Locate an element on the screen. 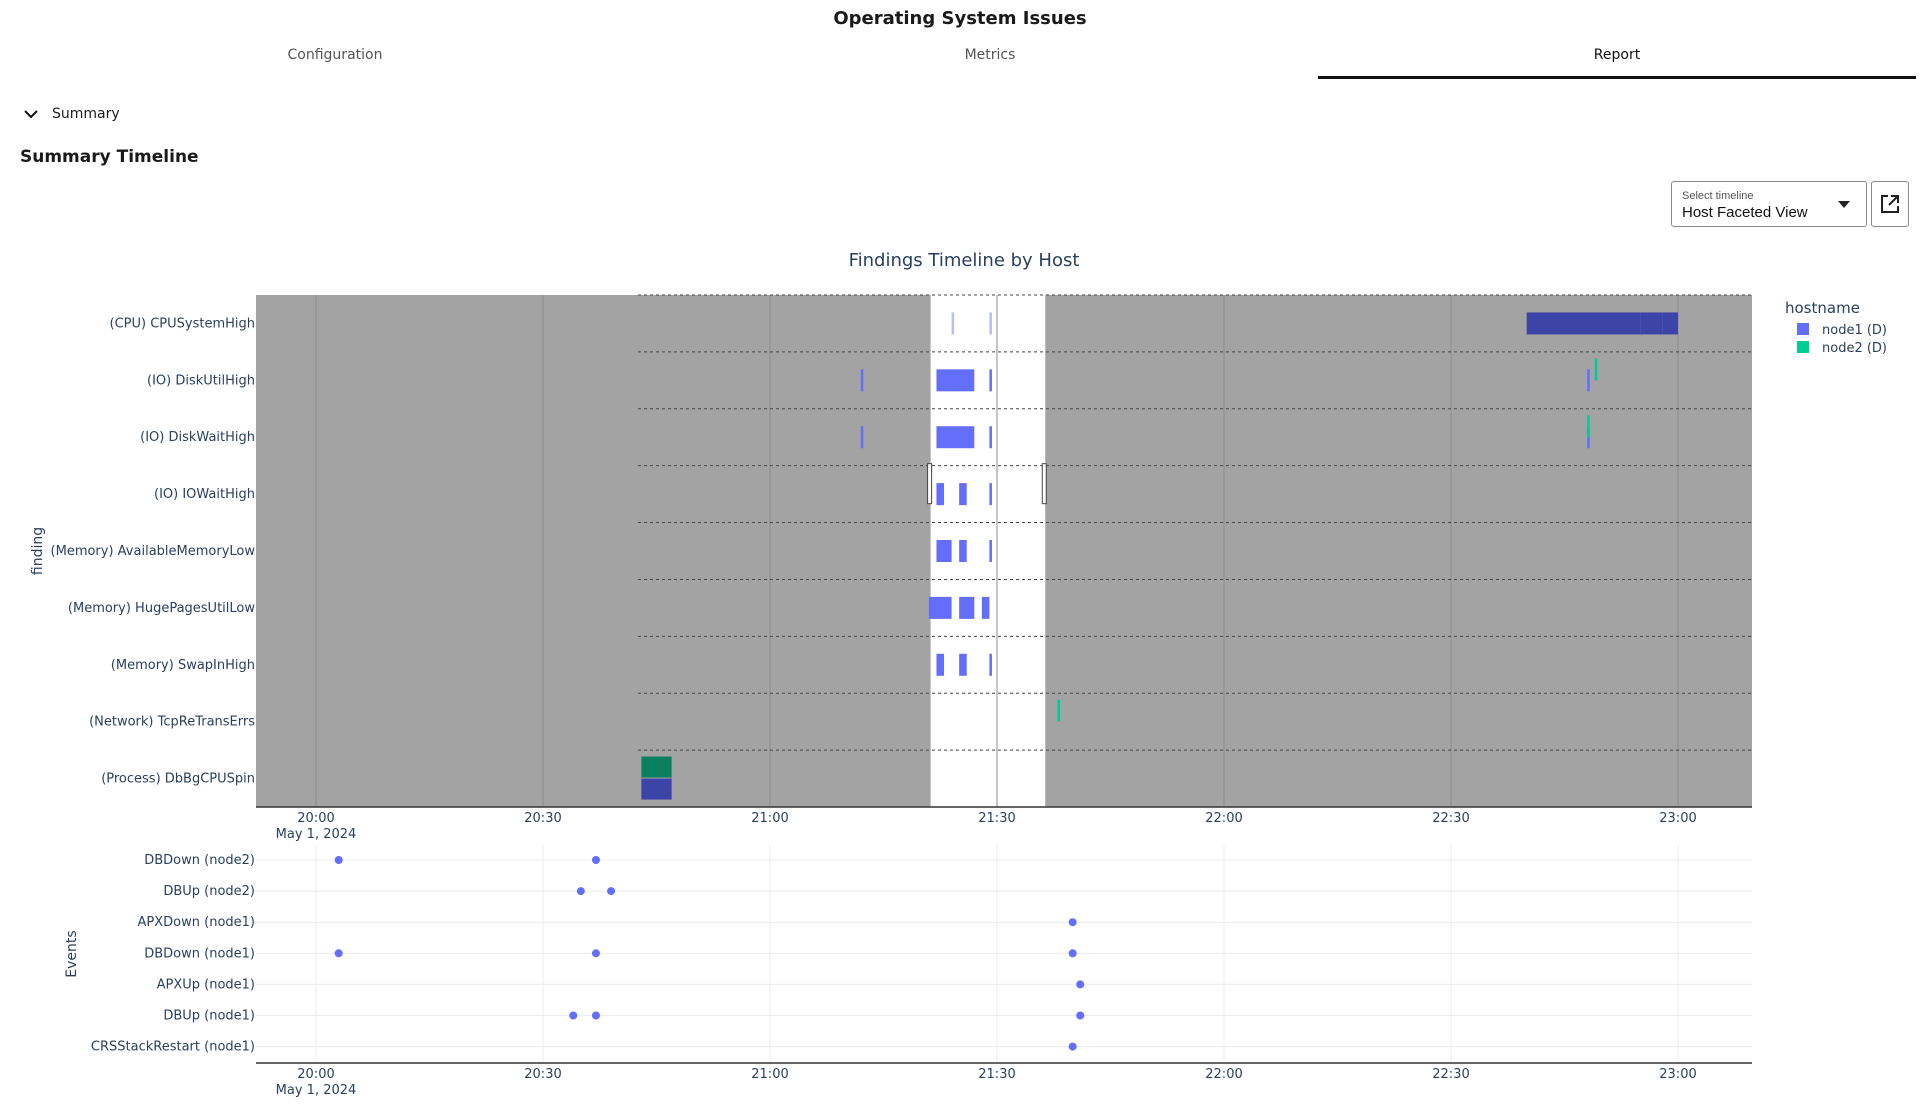 This screenshot has height=1116, width=1920. section-title: Summary Timeline is located at coordinates (109, 157).